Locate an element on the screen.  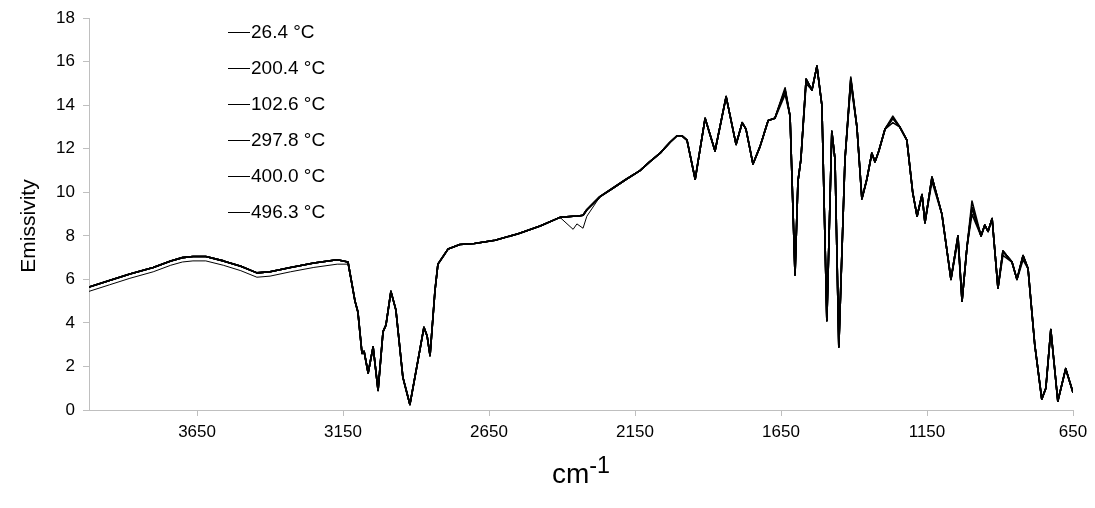
legend-label: 102.6 °C is located at coordinates (288, 104).